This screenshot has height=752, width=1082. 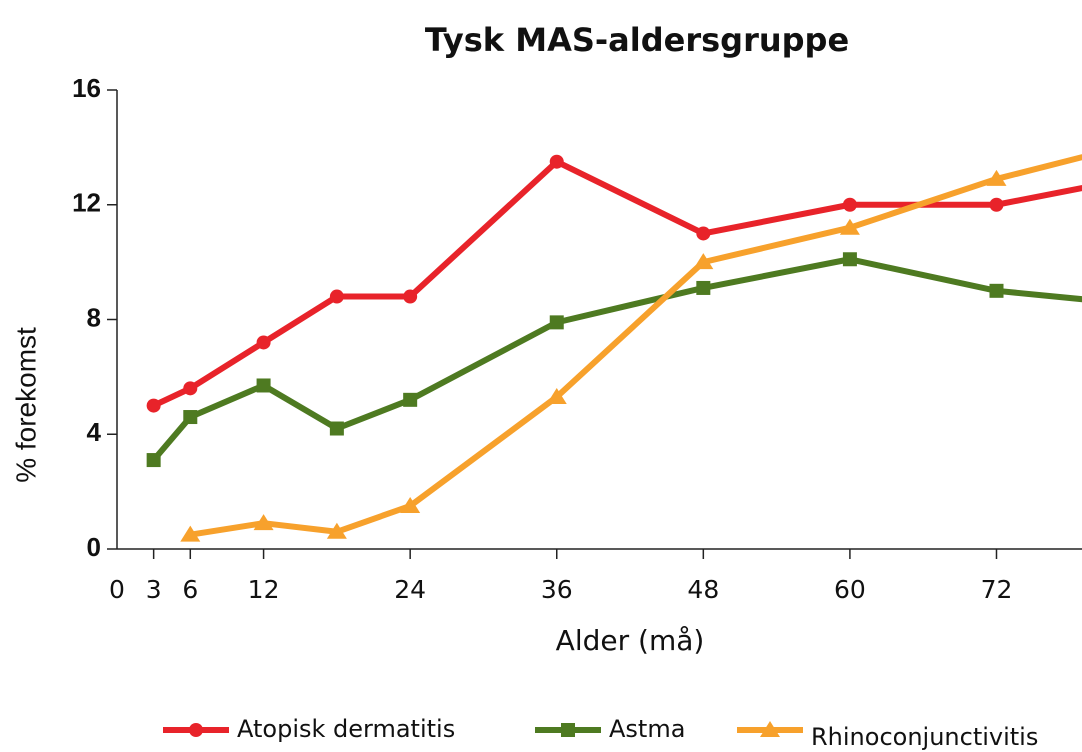 I want to click on x-tick-label: 12, so click(x=264, y=589).